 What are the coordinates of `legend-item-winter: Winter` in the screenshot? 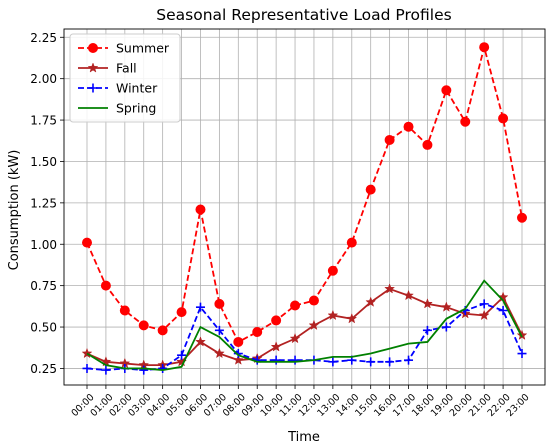 It's located at (118, 88).